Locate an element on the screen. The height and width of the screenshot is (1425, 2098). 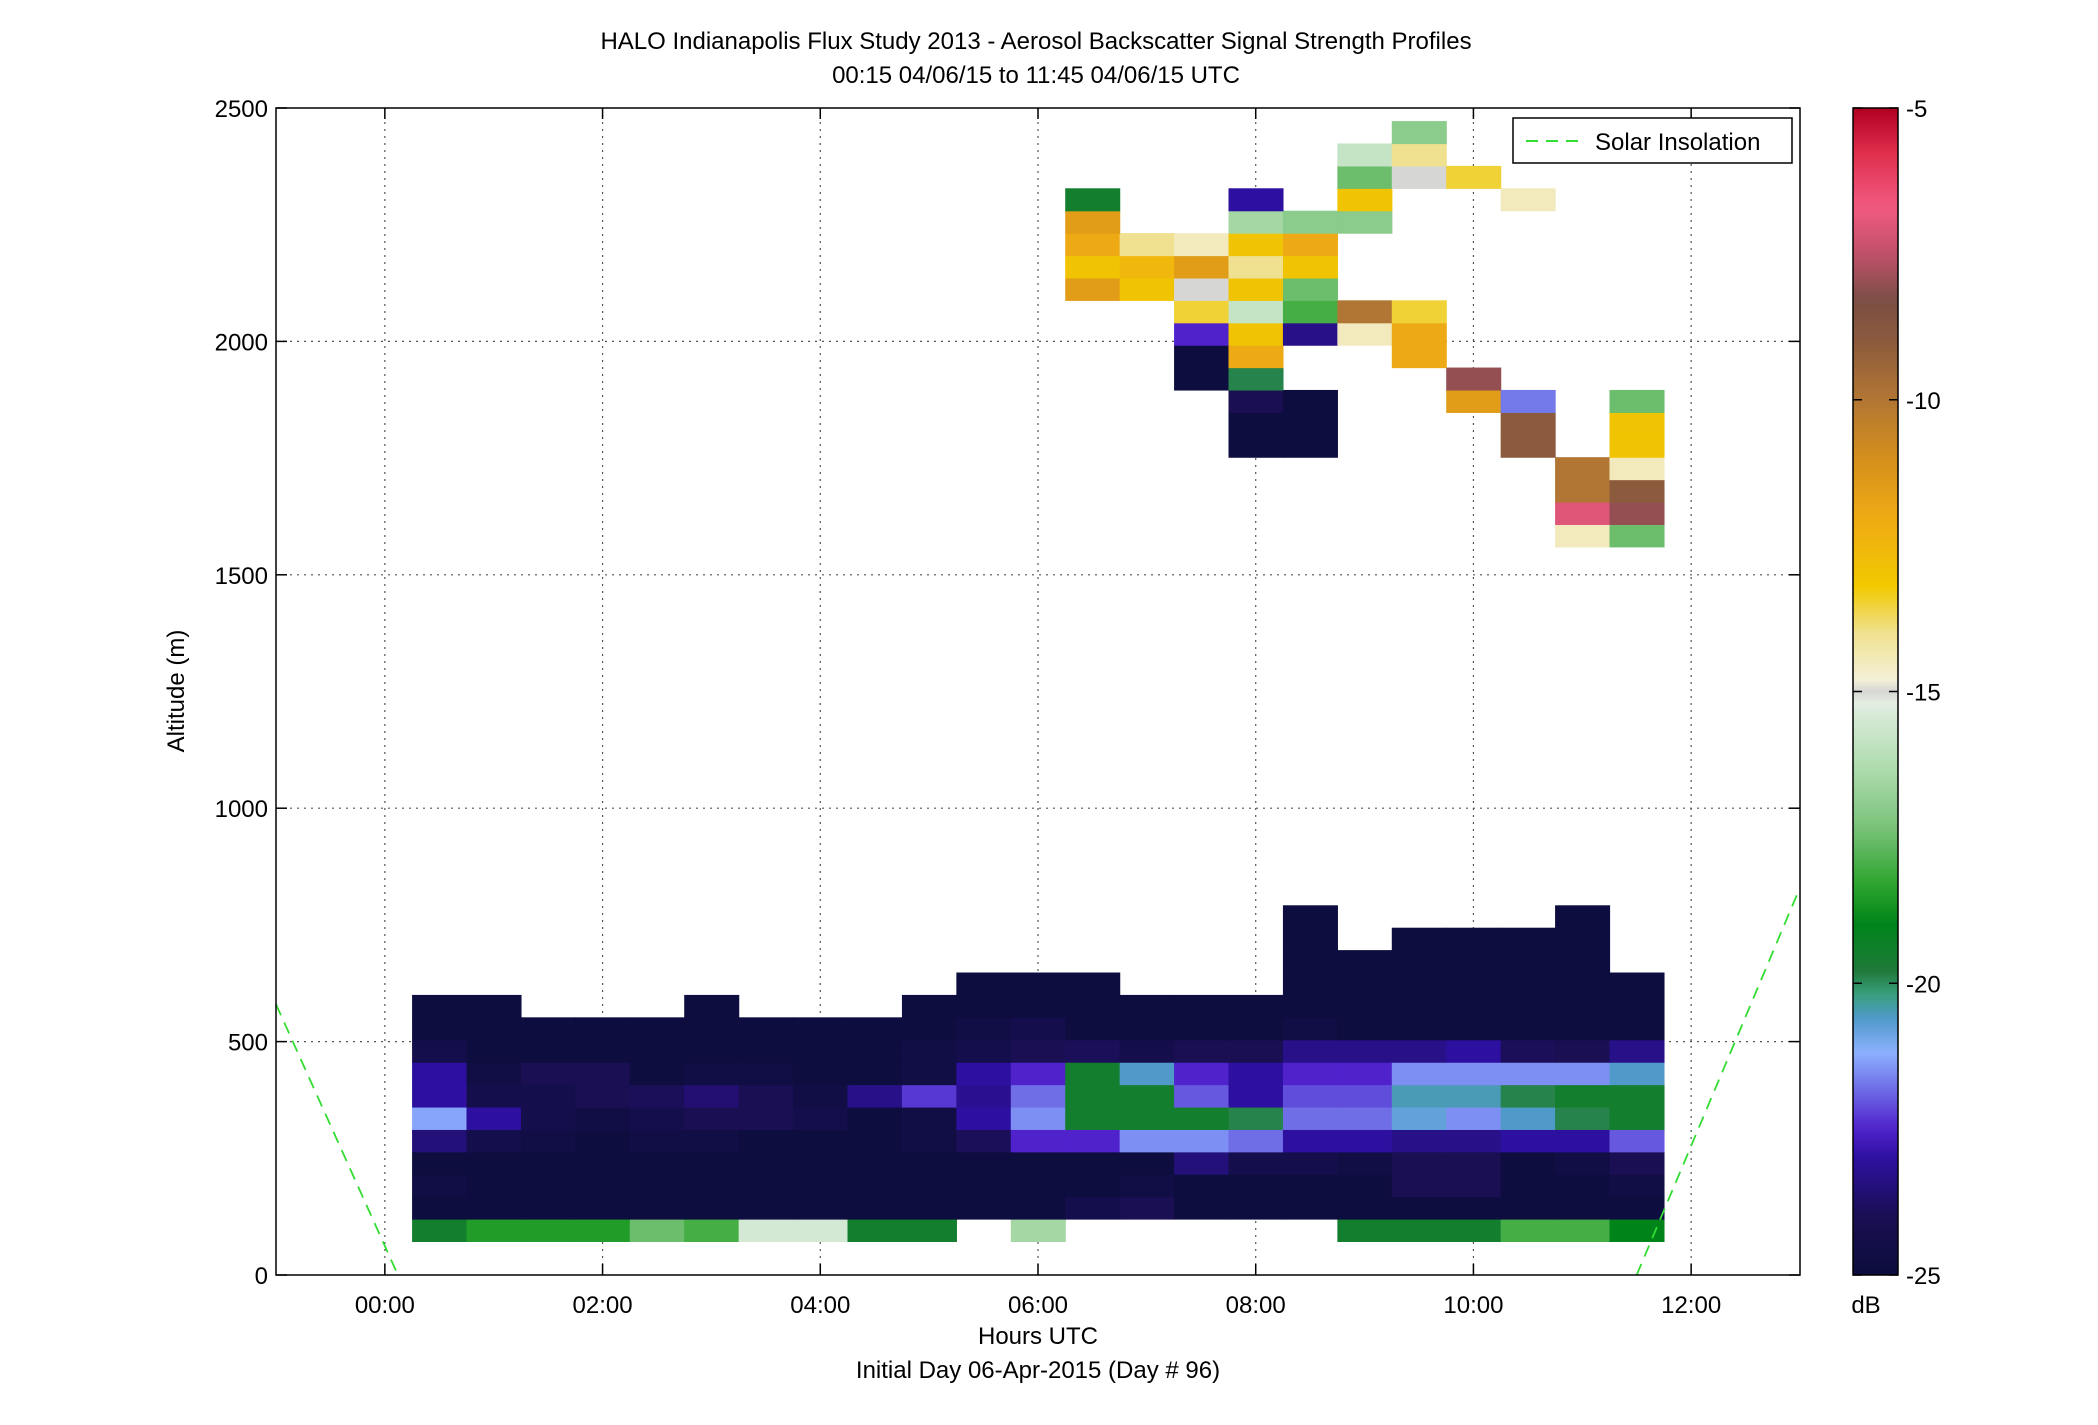
x-axis-label: Hours UTC is located at coordinates (1038, 1336).